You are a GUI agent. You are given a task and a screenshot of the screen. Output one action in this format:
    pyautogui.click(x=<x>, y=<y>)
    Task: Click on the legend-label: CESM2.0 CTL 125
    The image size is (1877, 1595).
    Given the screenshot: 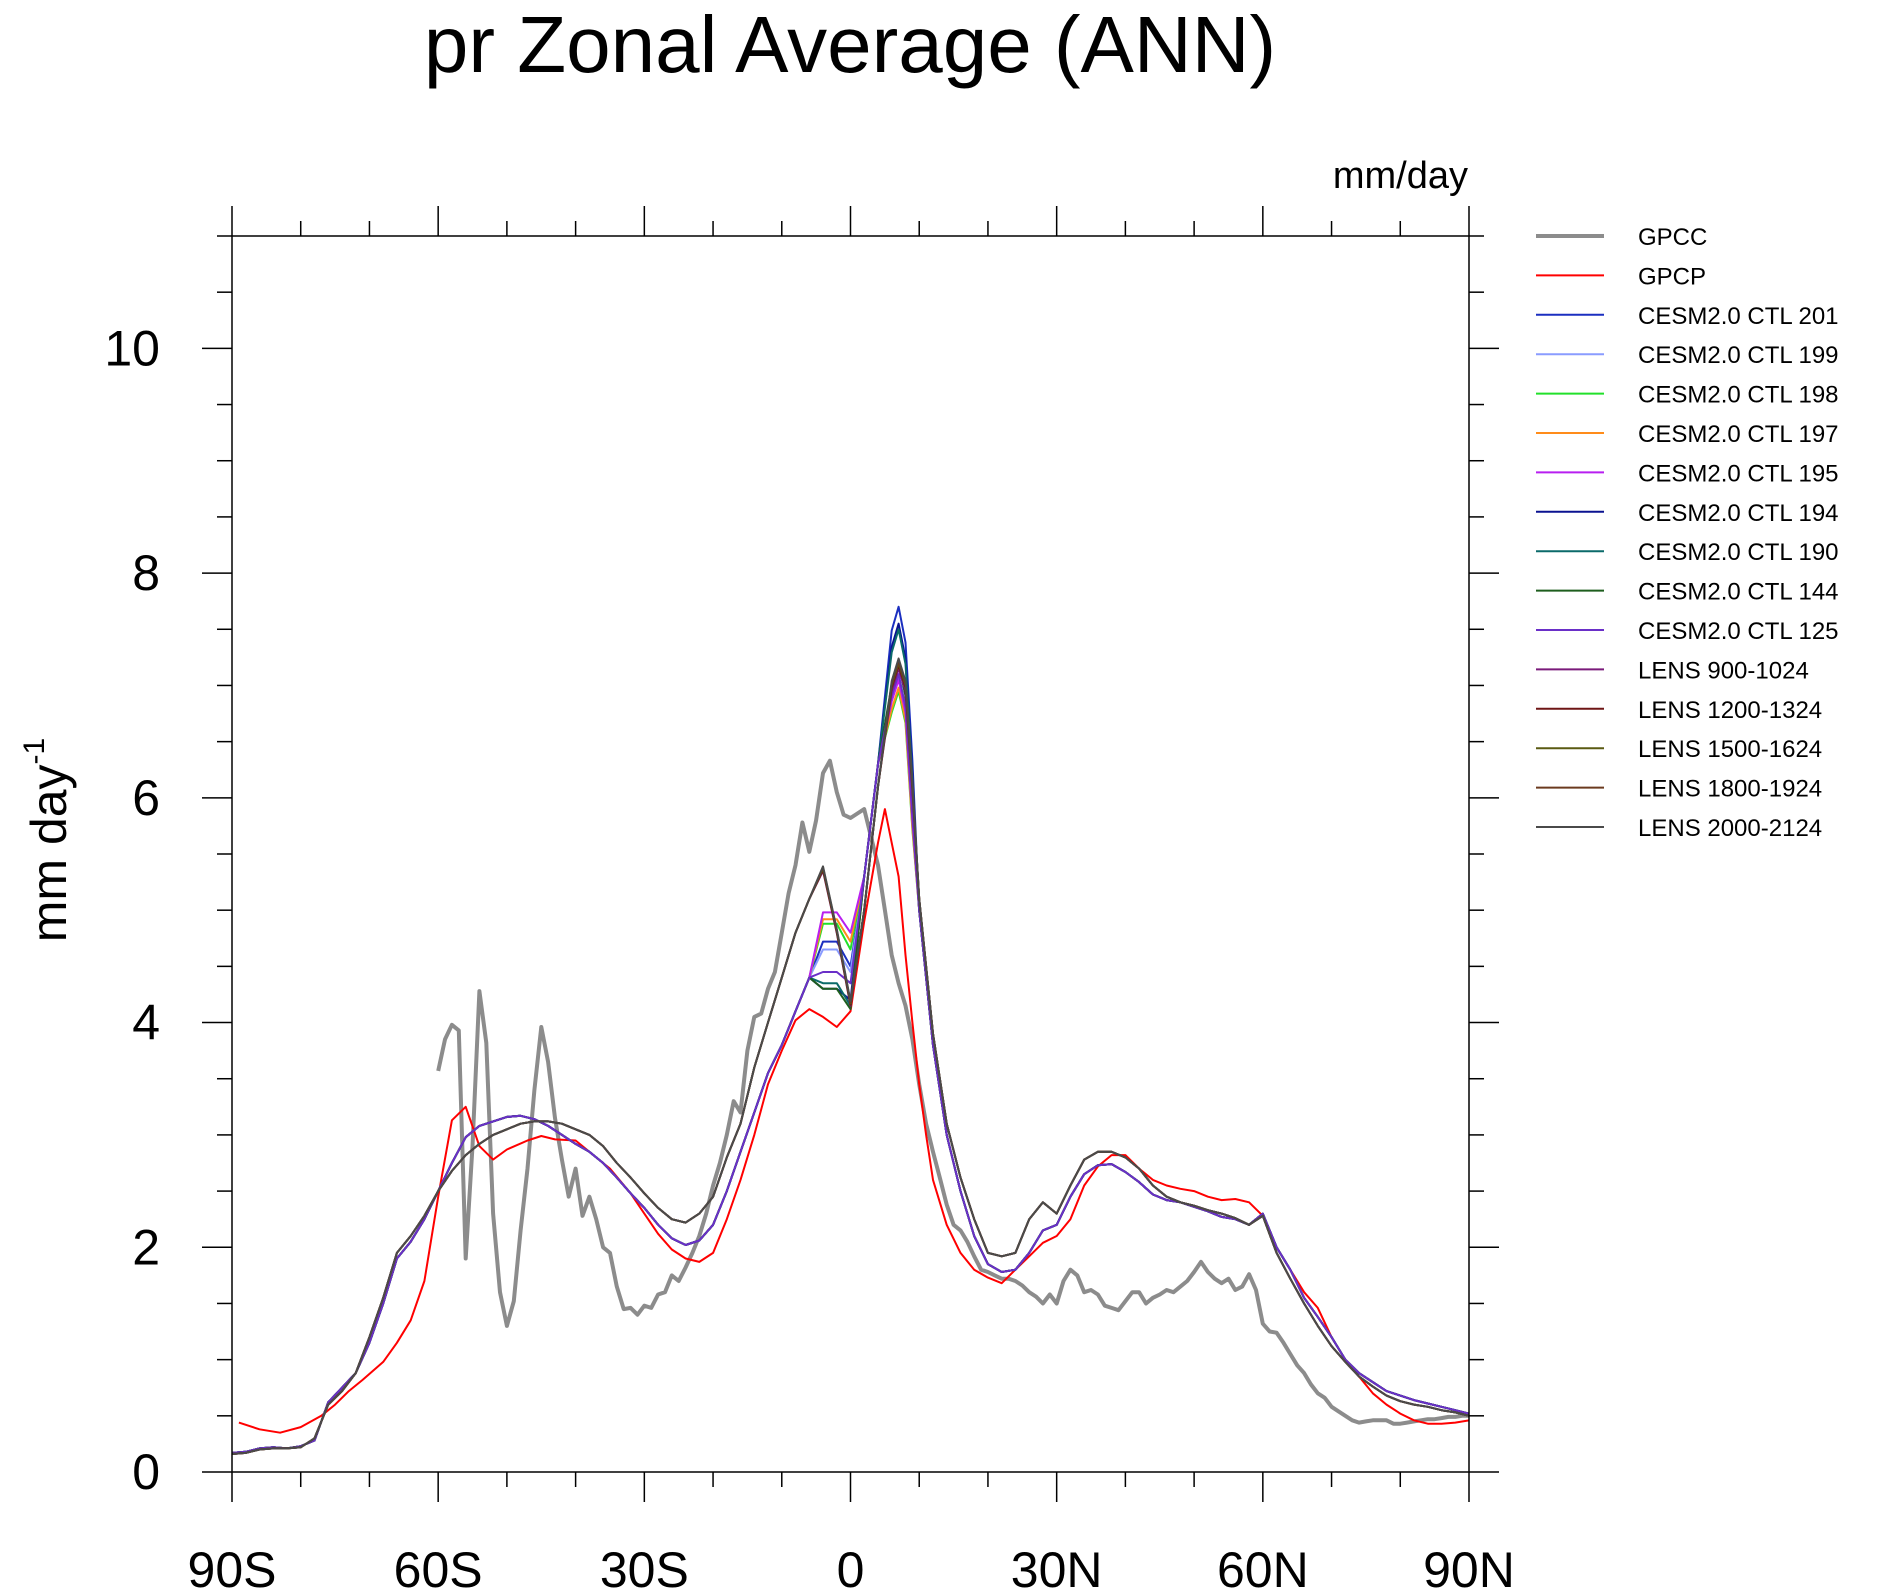 What is the action you would take?
    pyautogui.click(x=1738, y=631)
    